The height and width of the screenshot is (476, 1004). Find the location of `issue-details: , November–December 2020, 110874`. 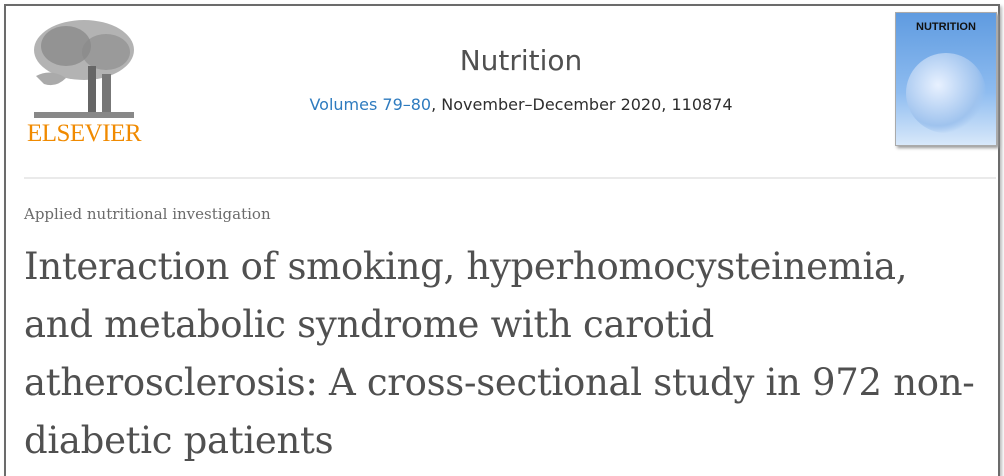

issue-details: , November–December 2020, 110874 is located at coordinates (582, 104).